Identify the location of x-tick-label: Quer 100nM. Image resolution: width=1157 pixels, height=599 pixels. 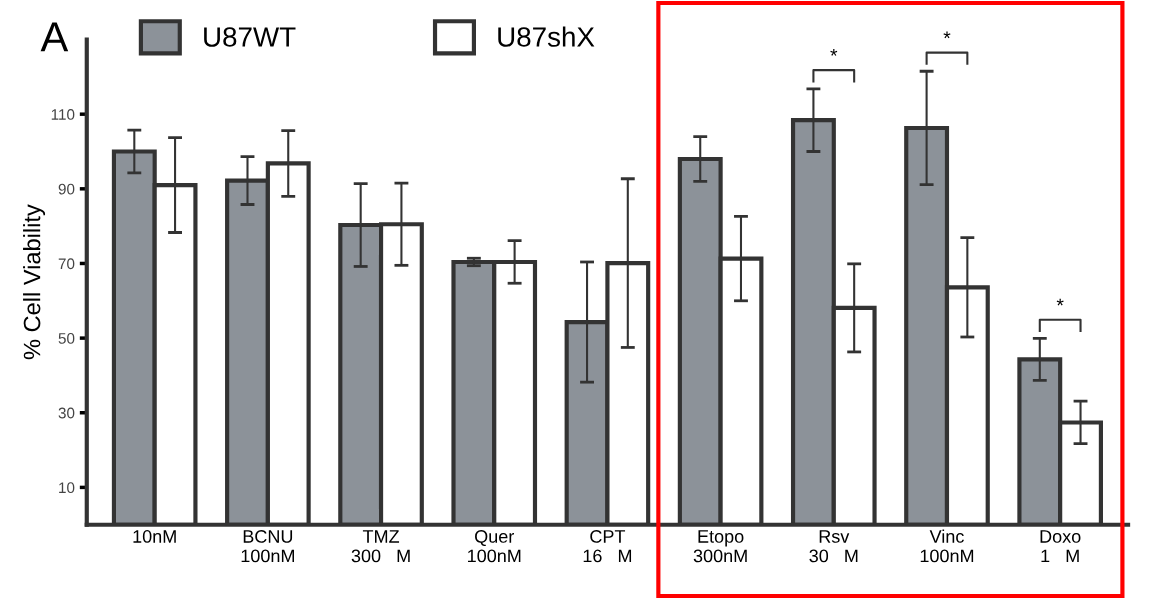
(494, 546).